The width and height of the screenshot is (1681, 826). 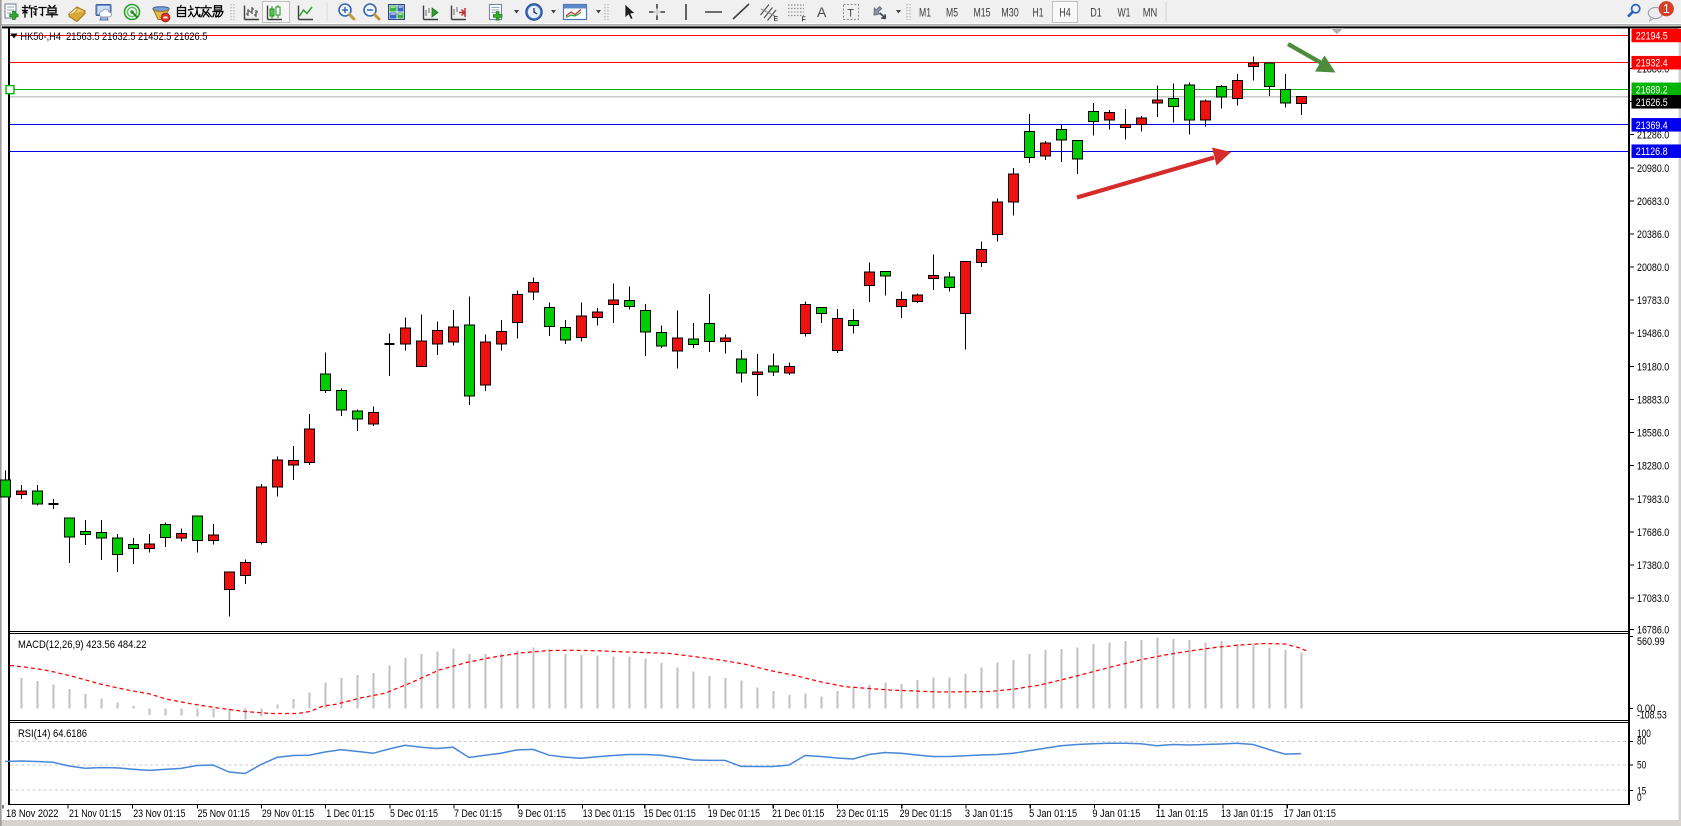 What do you see at coordinates (1653, 368) in the screenshot?
I see `svg-text: 19180.0` at bounding box center [1653, 368].